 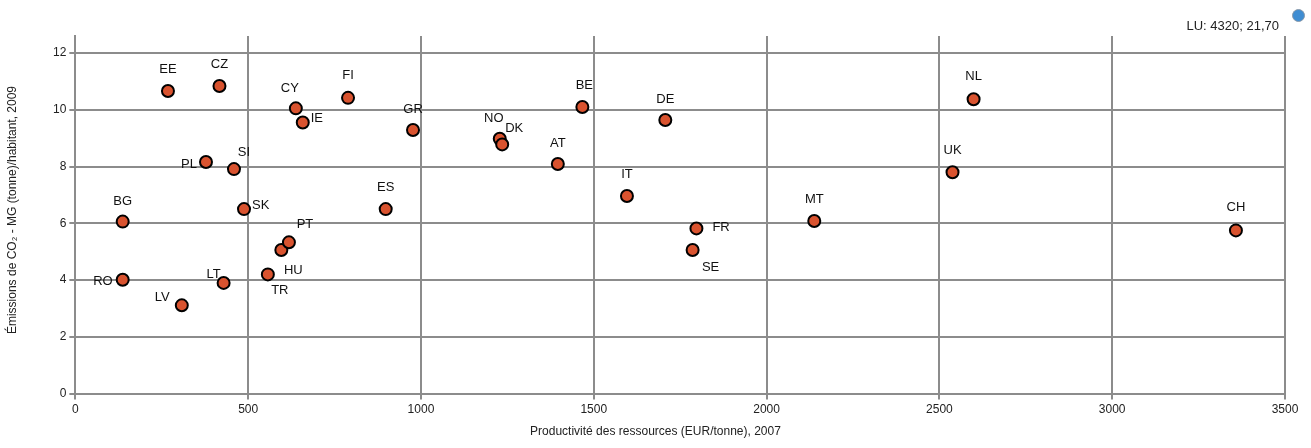 What do you see at coordinates (767, 409) in the screenshot?
I see `x-tick-label: 2000` at bounding box center [767, 409].